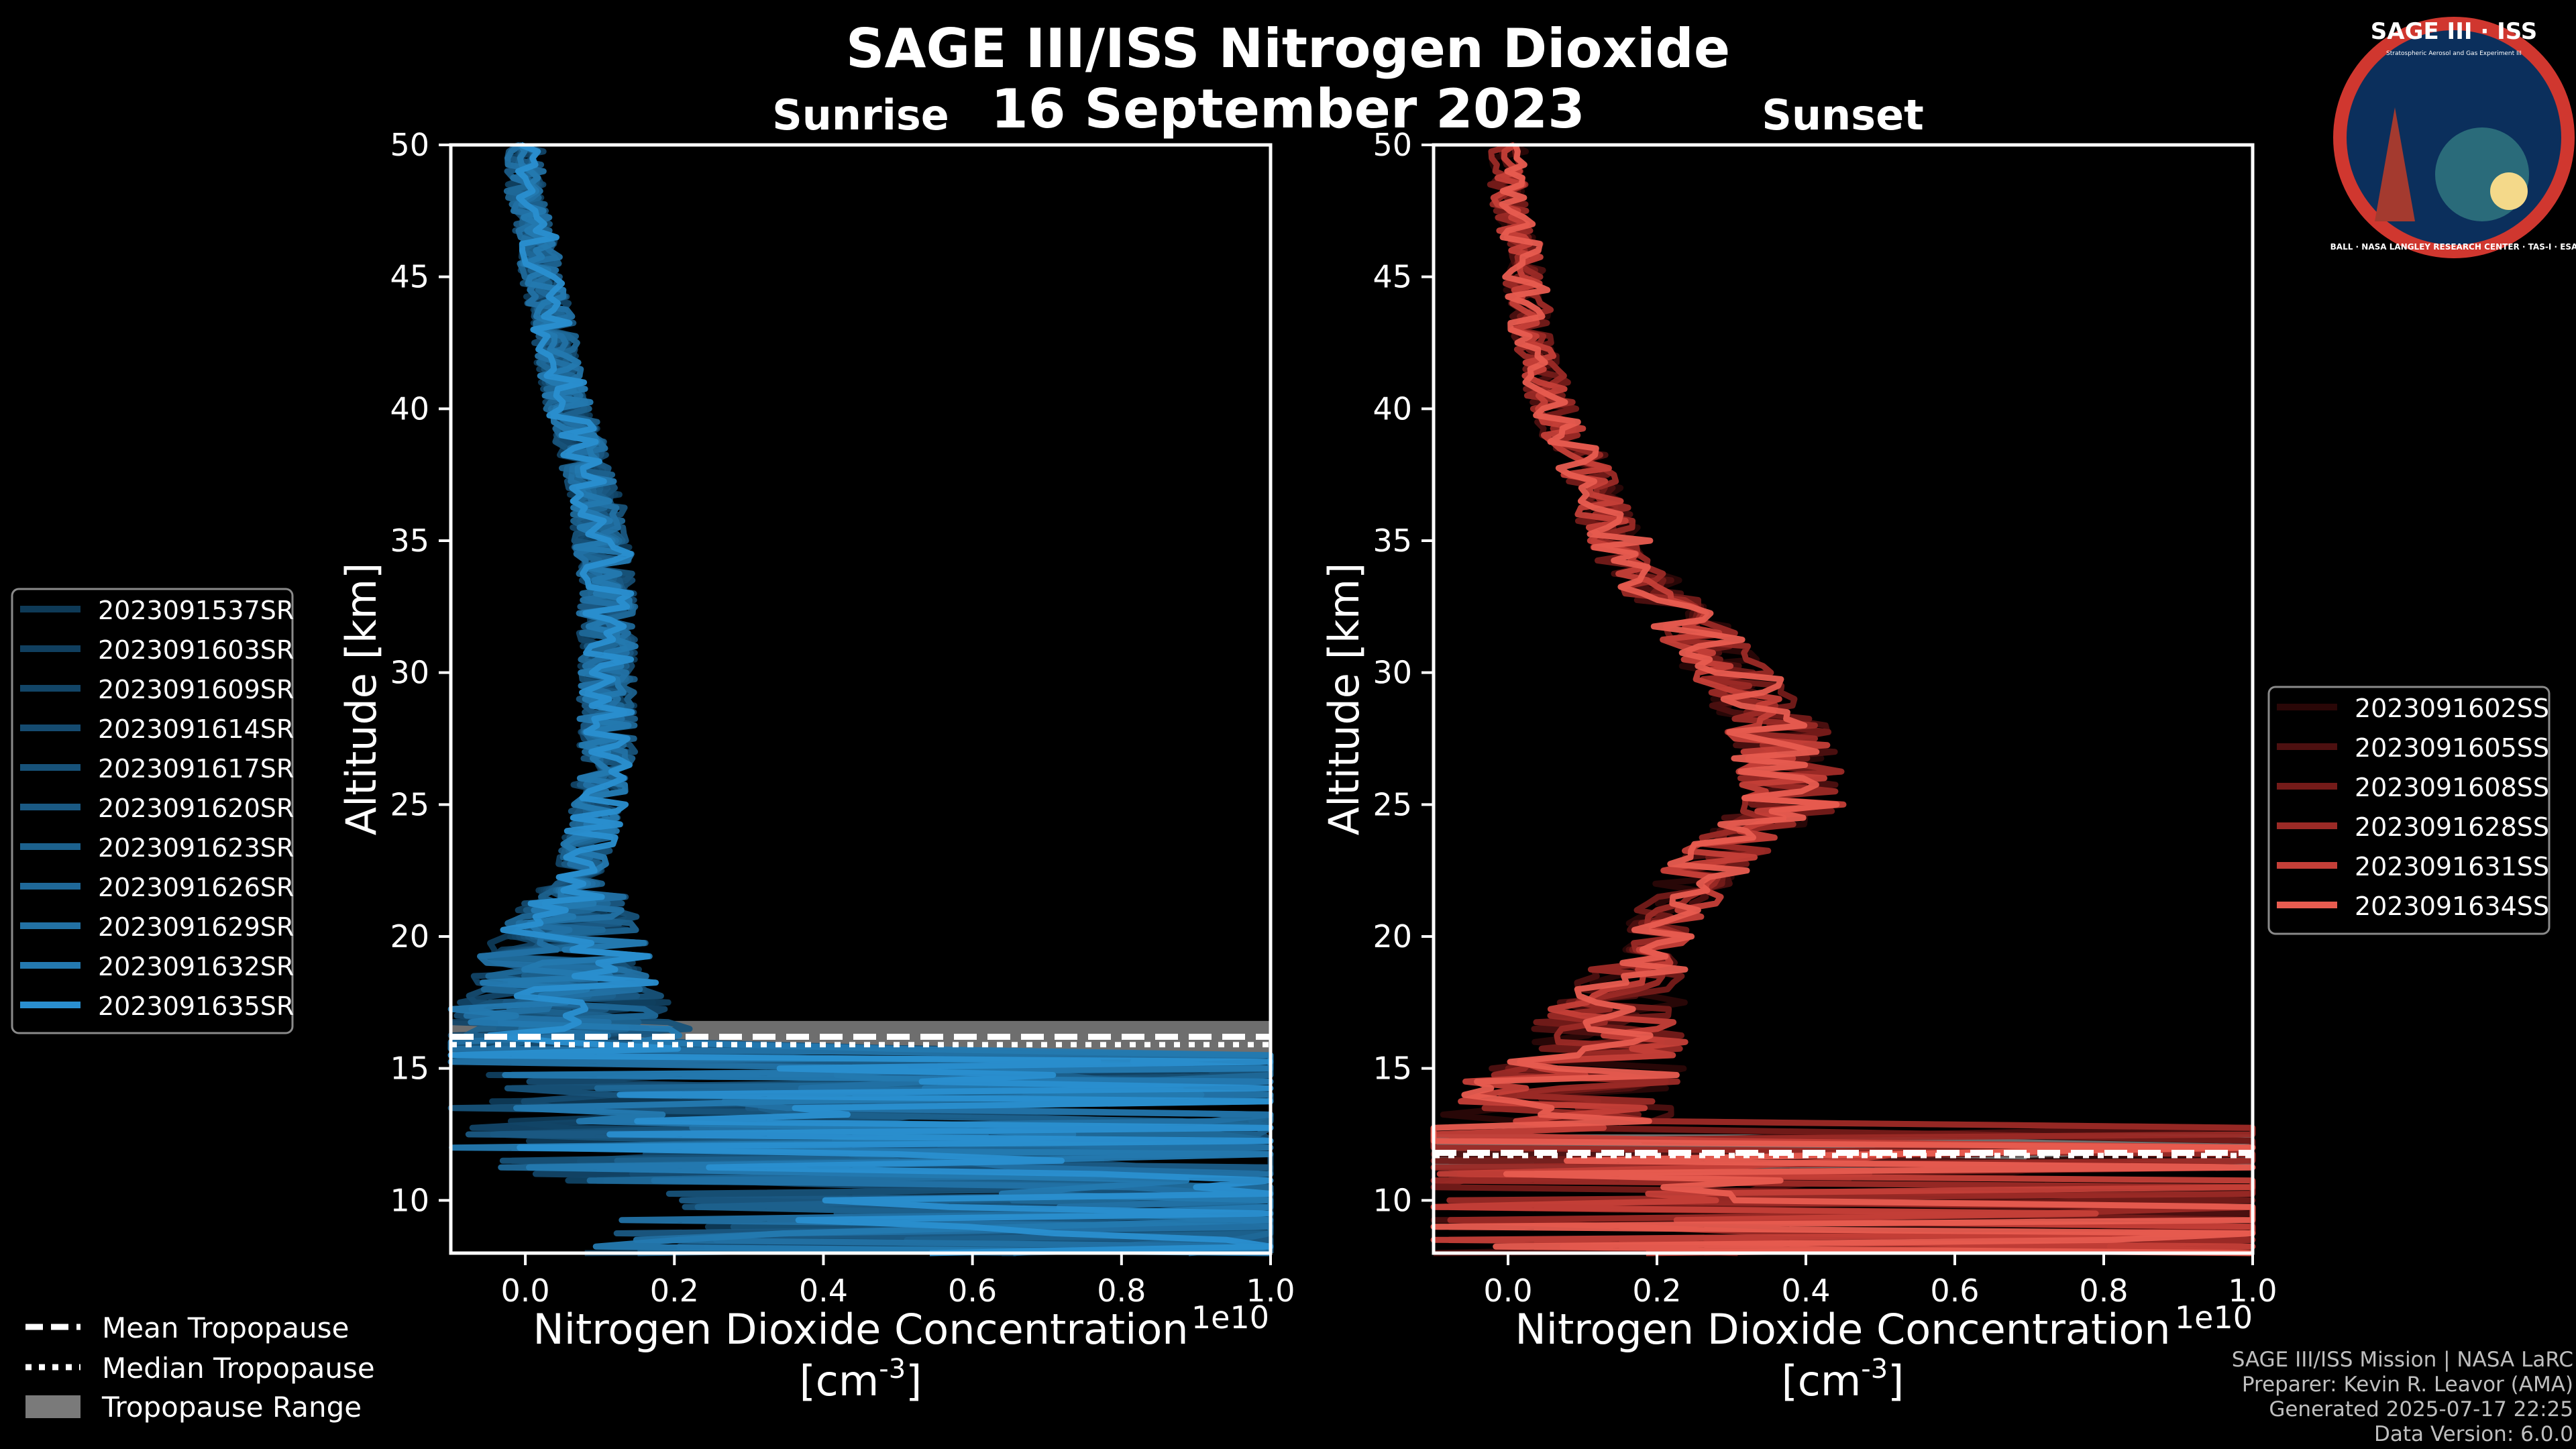 The width and height of the screenshot is (2576, 1449). I want to click on tropopause-range-label: Tropopause Range, so click(231, 1407).